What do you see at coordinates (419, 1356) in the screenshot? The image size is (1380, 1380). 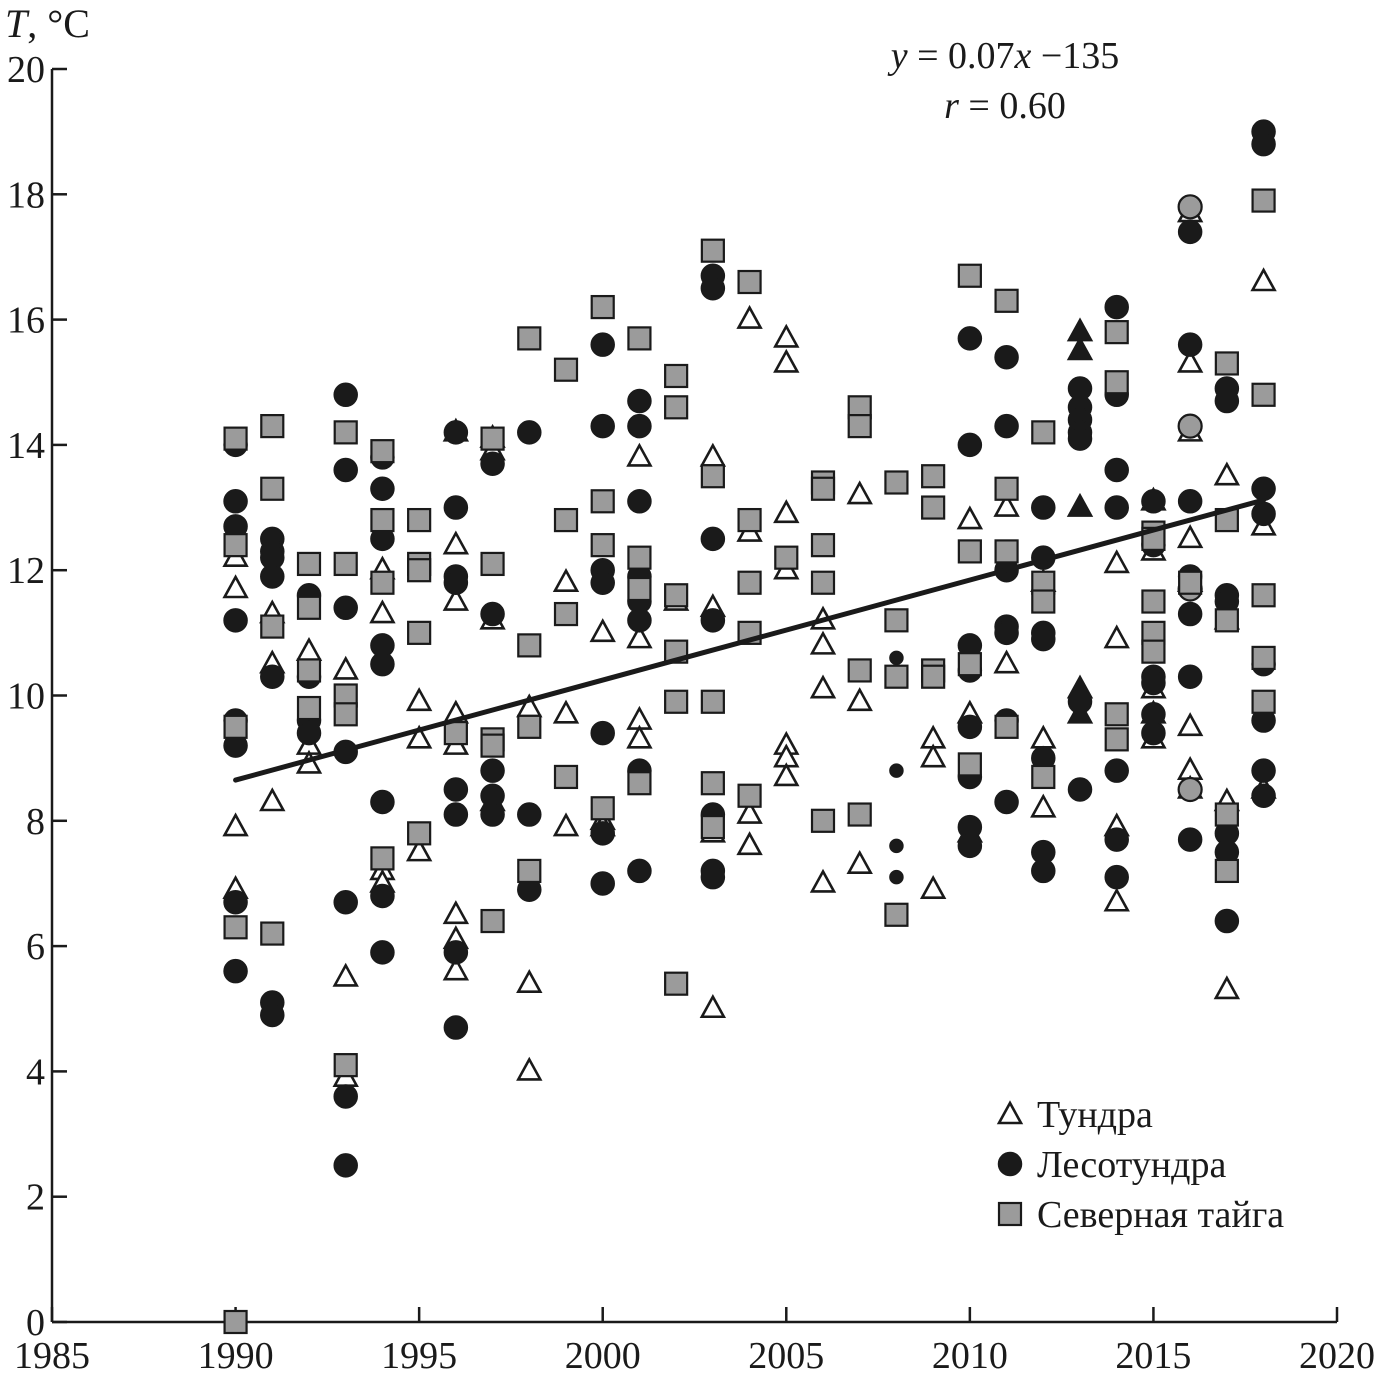 I see `x-tick-label: 1995` at bounding box center [419, 1356].